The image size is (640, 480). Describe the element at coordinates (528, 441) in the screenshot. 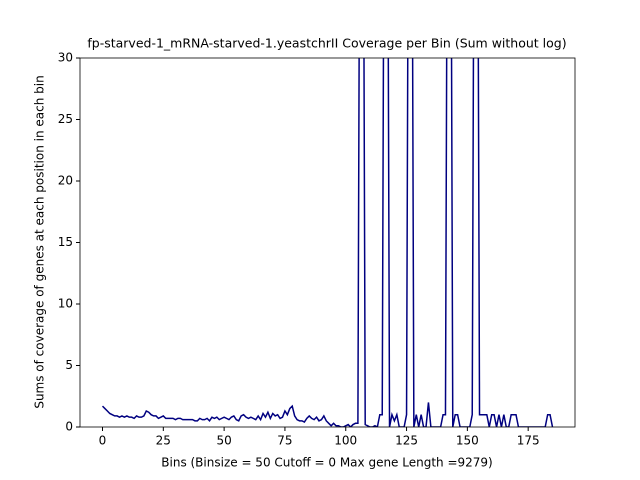

I see `x-tick-label: 175` at that location.